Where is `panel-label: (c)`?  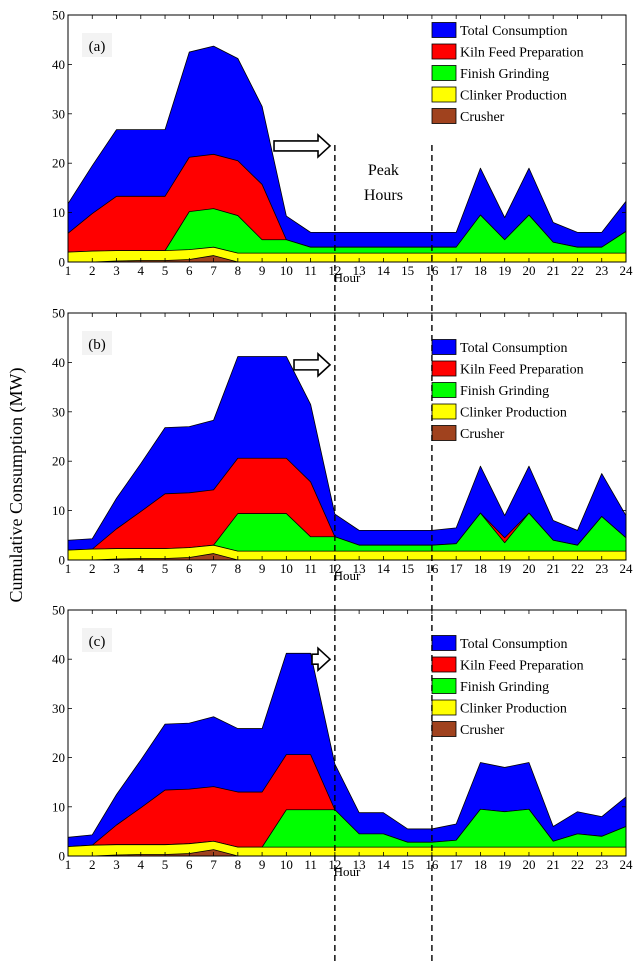 panel-label: (c) is located at coordinates (97, 642).